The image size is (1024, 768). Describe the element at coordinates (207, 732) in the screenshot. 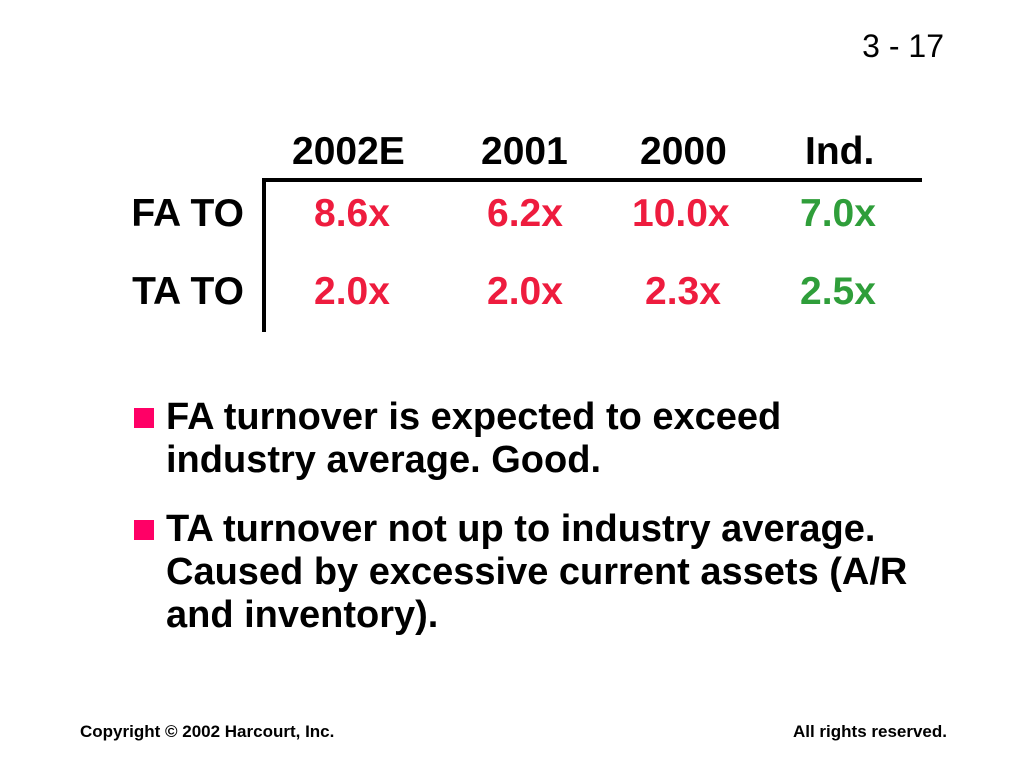

I see `footer-copyright: Copyright © 2002 Harcourt, Inc.` at that location.